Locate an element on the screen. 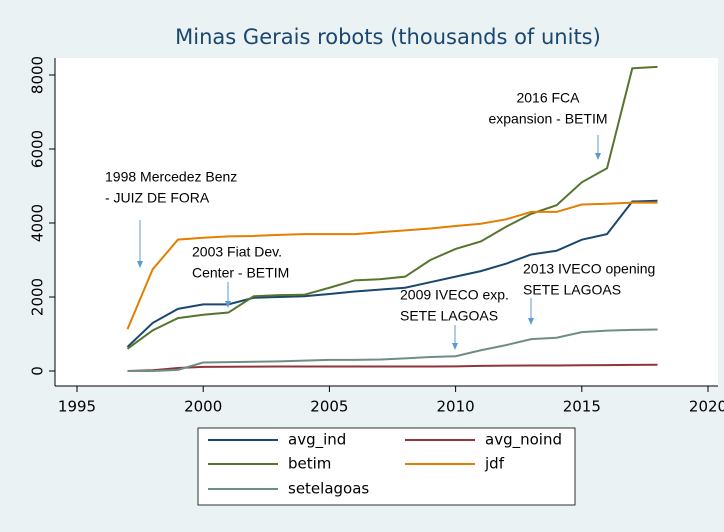 The image size is (724, 532). x-tick-label: 2005 is located at coordinates (329, 407).